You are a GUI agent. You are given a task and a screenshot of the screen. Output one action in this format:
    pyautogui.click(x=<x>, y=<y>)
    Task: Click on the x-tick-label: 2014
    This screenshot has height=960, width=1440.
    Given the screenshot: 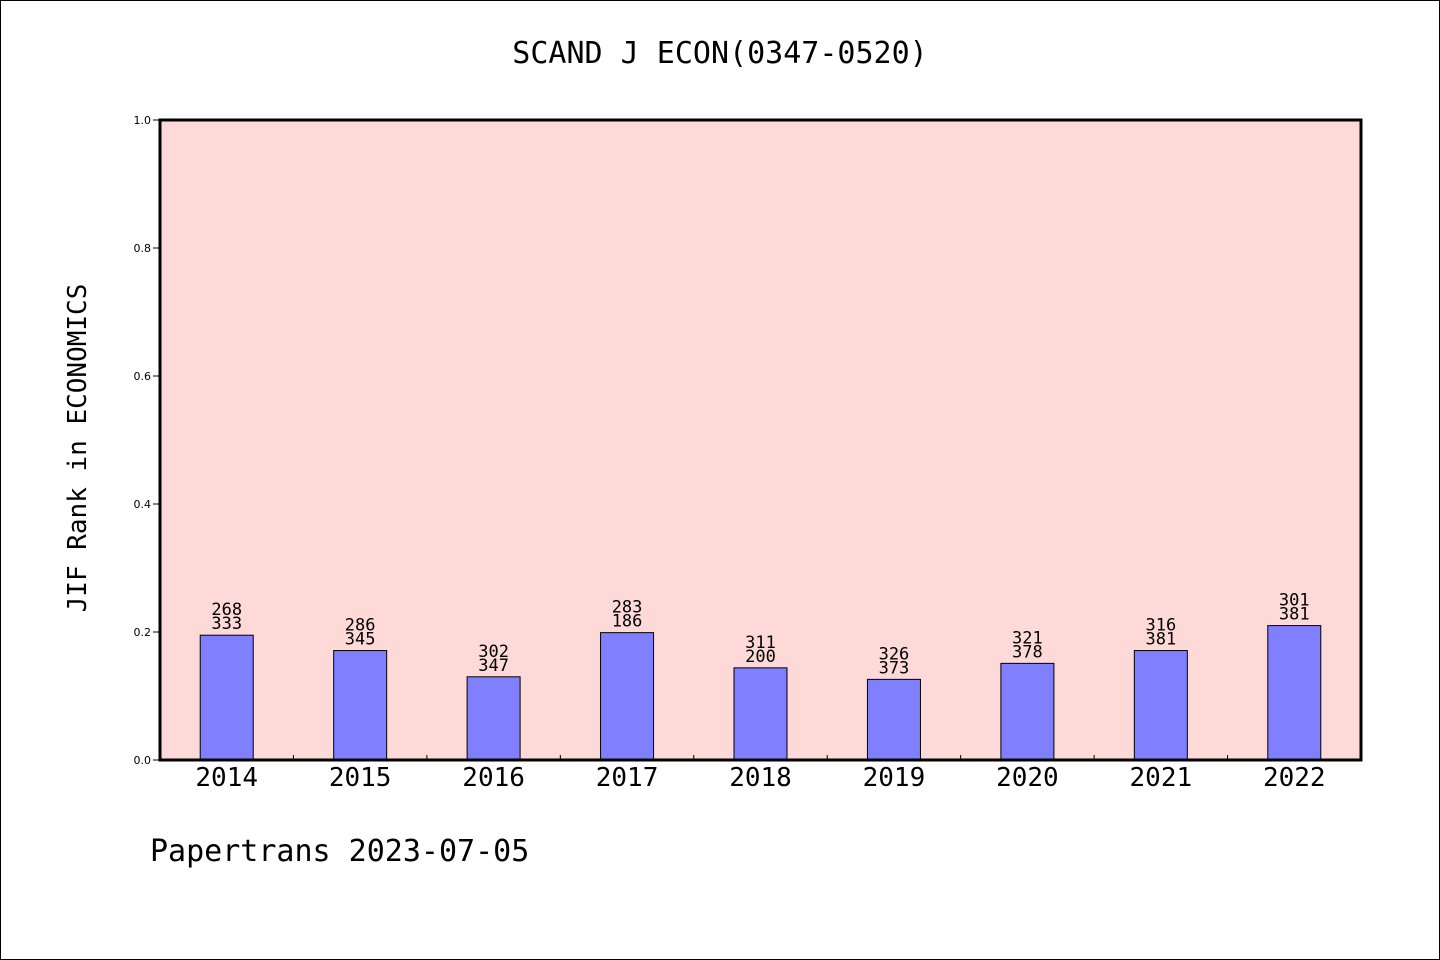 What is the action you would take?
    pyautogui.click(x=226, y=778)
    